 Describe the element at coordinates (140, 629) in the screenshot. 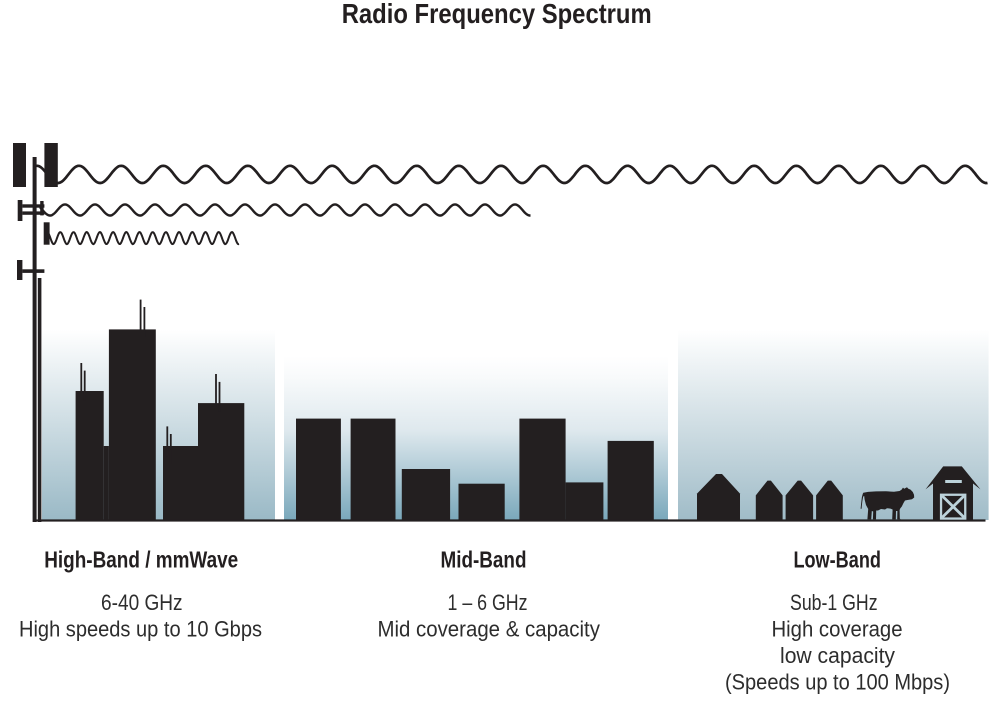

I see `svg-text: High speeds up to 10 Gbps` at that location.